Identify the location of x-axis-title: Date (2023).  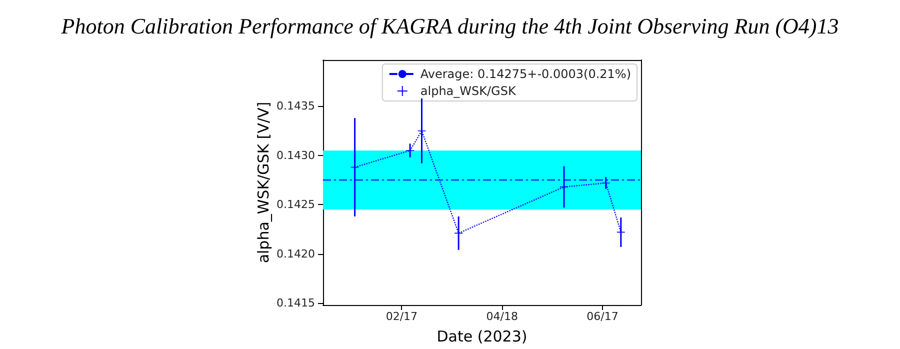
(482, 337).